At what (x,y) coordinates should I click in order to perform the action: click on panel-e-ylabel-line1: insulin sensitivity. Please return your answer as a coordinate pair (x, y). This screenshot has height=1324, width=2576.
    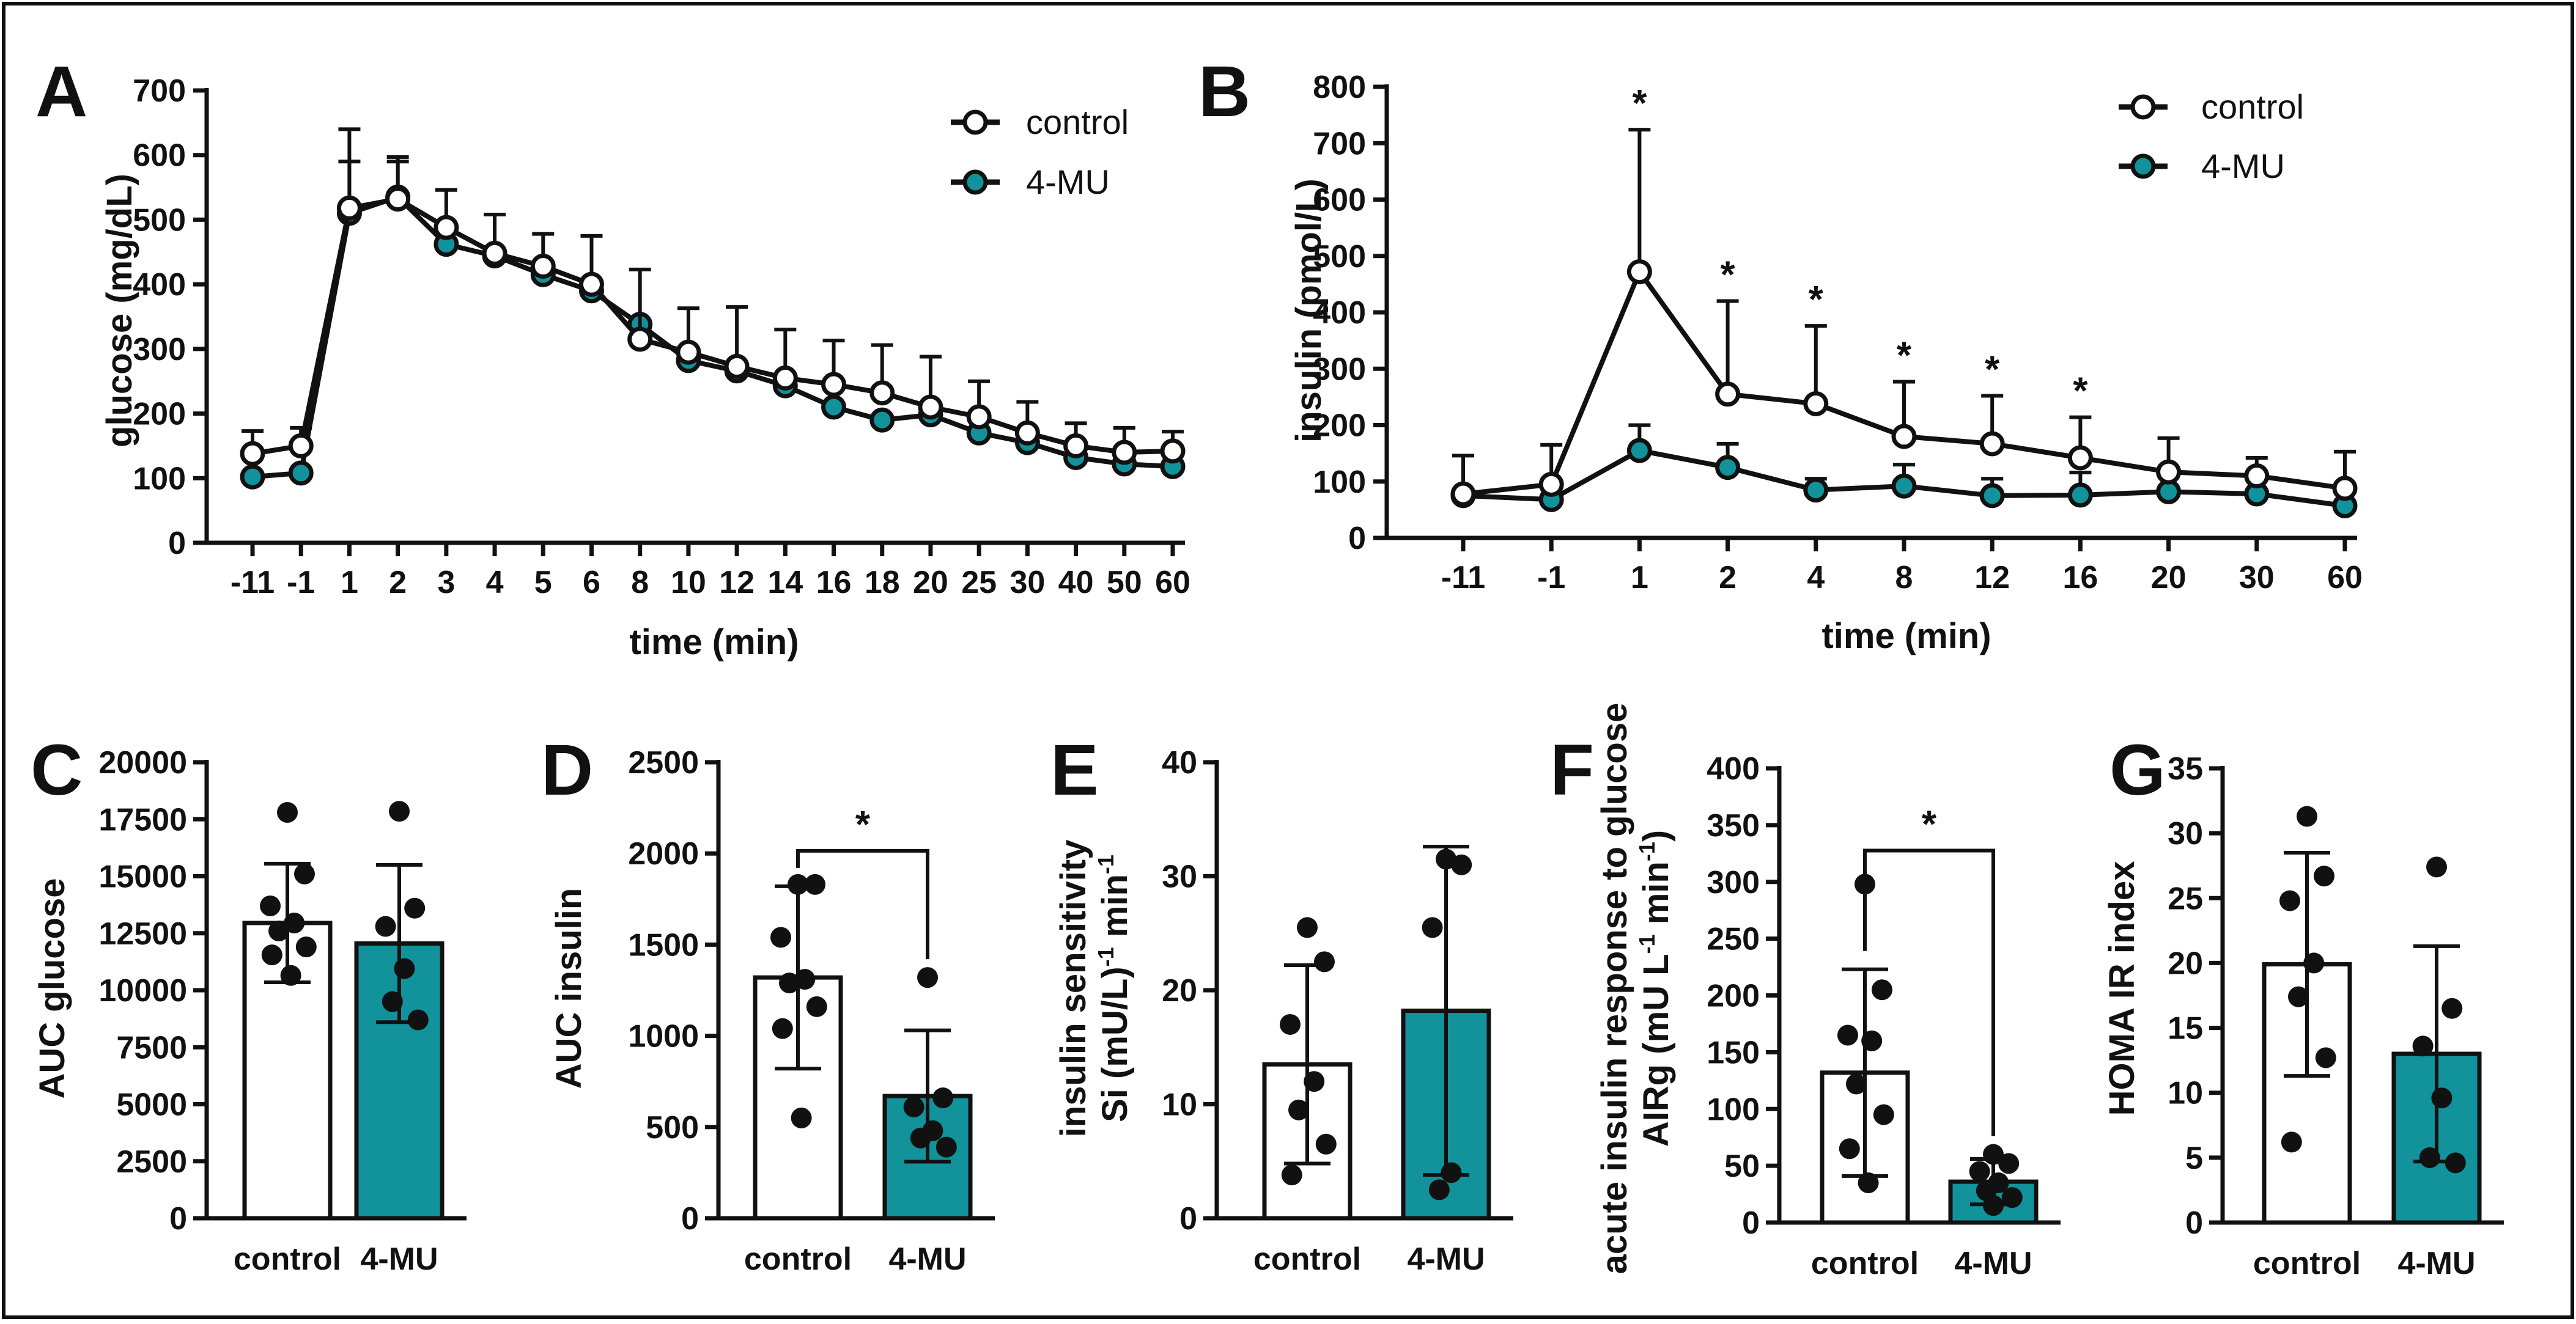
    Looking at the image, I should click on (1073, 989).